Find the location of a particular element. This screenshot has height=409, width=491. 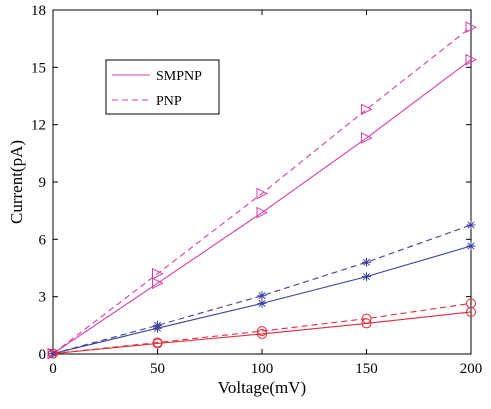

x-axis-title: Voltage(mV) is located at coordinates (262, 387).